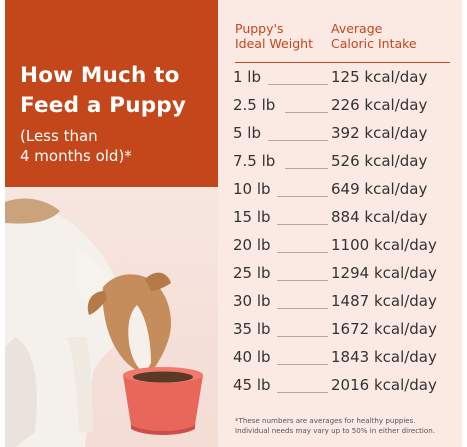 The height and width of the screenshot is (447, 467). Describe the element at coordinates (379, 133) in the screenshot. I see `calories-cell: 392 kcal/day` at that location.